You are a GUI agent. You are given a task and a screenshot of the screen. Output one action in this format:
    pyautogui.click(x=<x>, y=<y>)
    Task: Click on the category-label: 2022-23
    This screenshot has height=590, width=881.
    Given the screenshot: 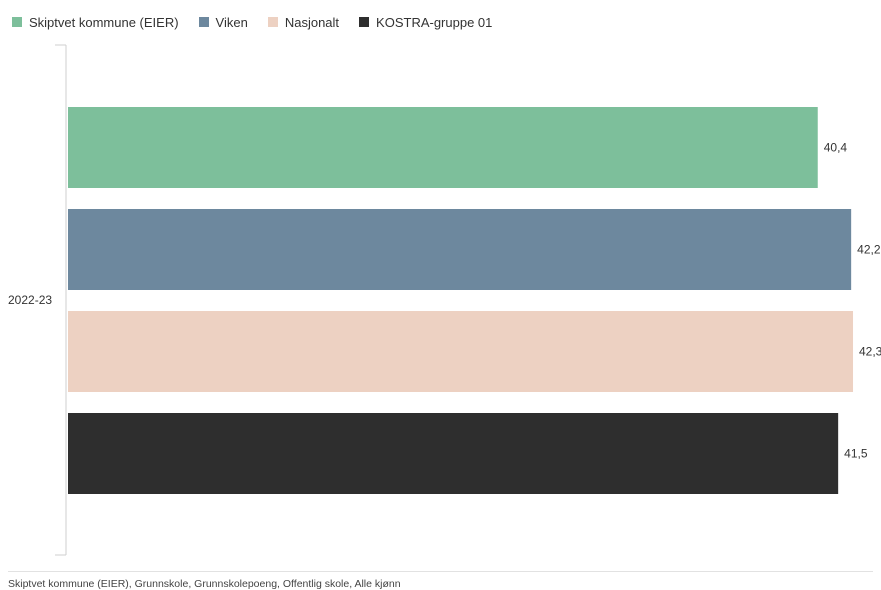 What is the action you would take?
    pyautogui.click(x=30, y=300)
    